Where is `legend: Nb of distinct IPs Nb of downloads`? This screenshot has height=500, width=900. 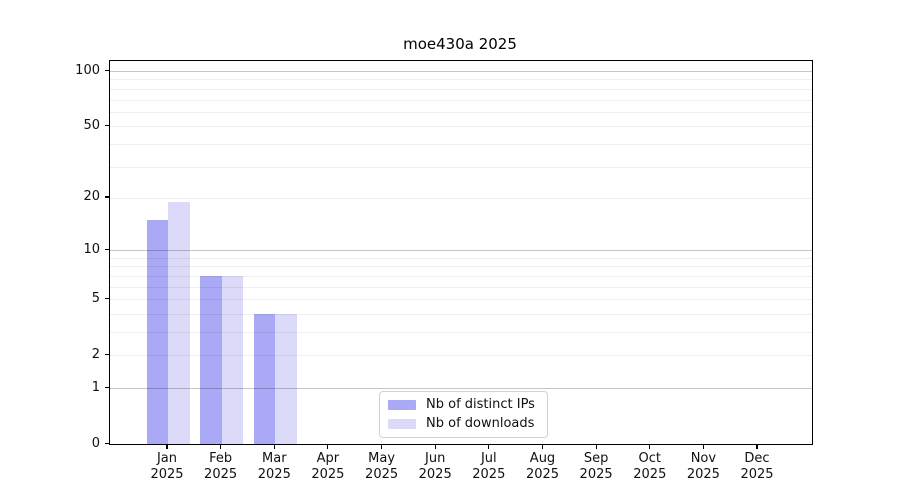
legend: Nb of distinct IPs Nb of downloads is located at coordinates (463, 414).